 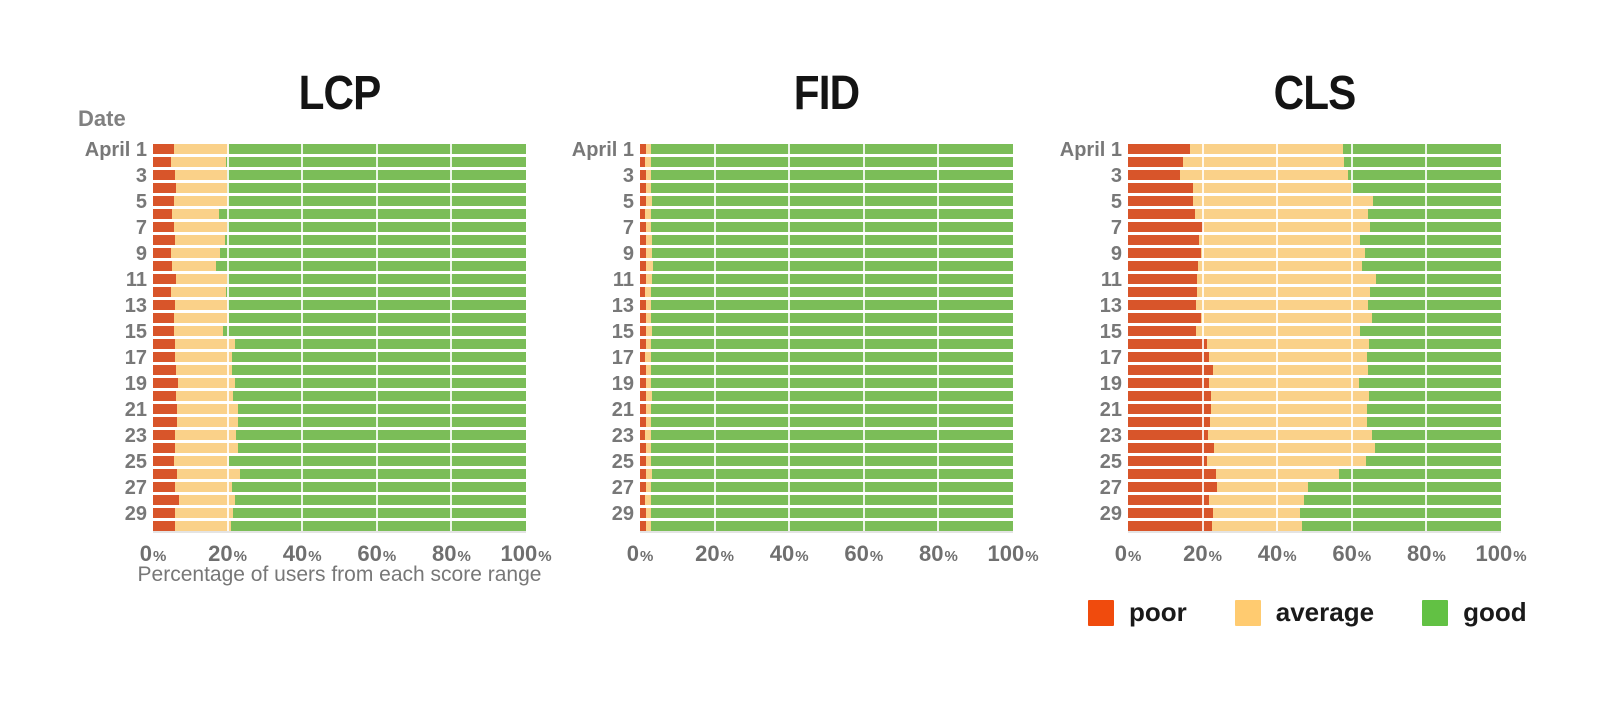 What do you see at coordinates (1307, 612) in the screenshot?
I see `legend: poor average good` at bounding box center [1307, 612].